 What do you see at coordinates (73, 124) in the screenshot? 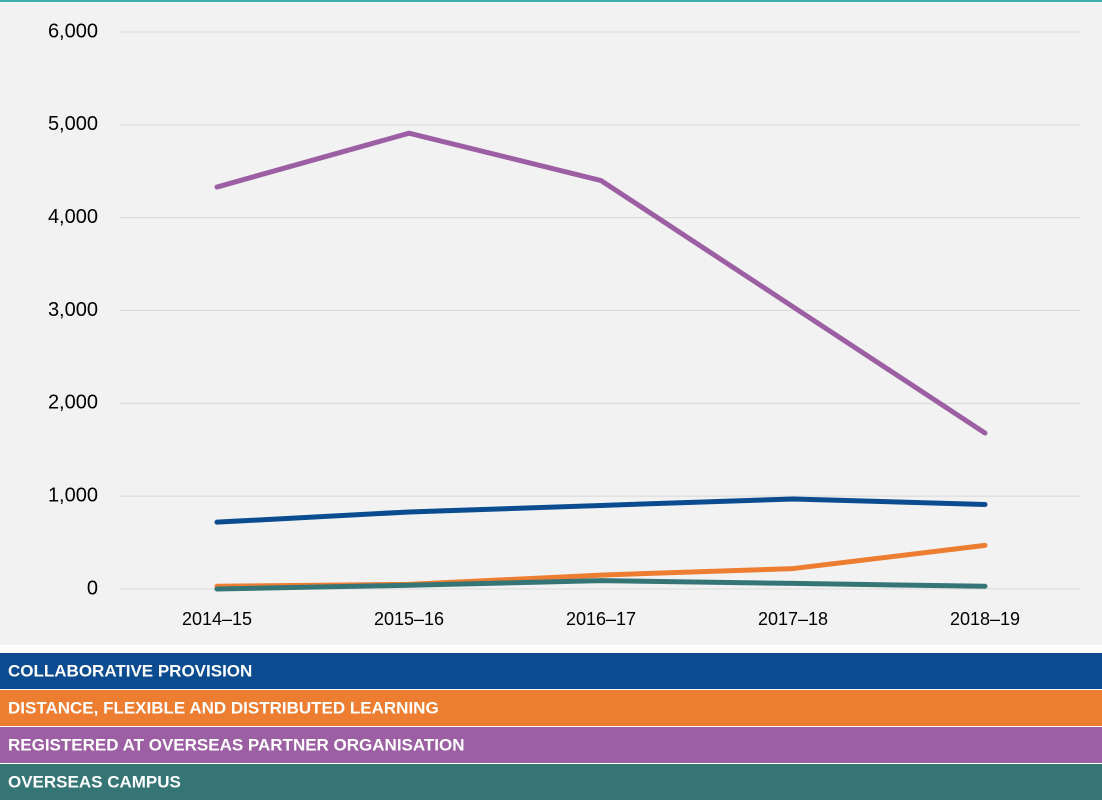
I see `y-tick-label: 5,000` at bounding box center [73, 124].